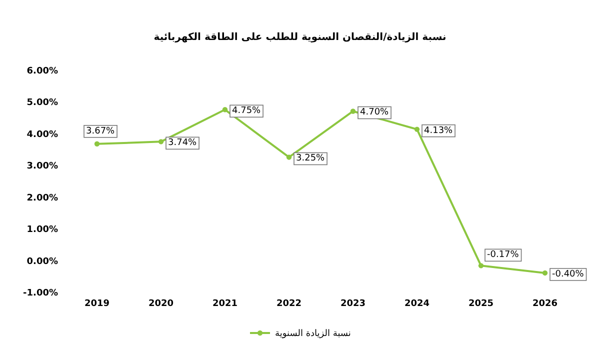  Describe the element at coordinates (42, 71) in the screenshot. I see `y-tick-label: 6.00%` at that location.